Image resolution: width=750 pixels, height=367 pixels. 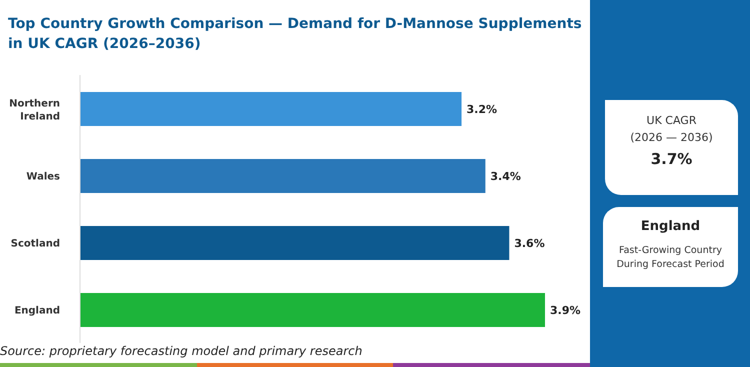 I want to click on text: UK CAGR, so click(x=672, y=120).